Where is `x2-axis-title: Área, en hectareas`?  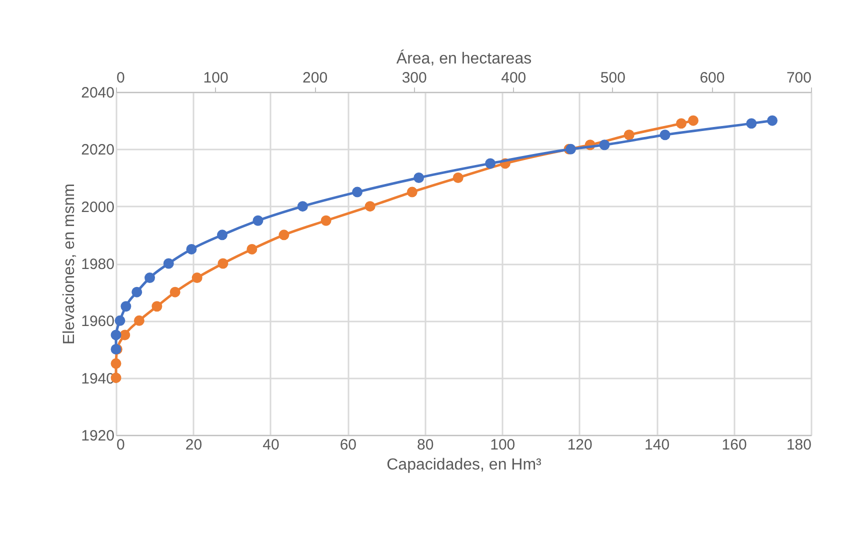 x2-axis-title: Área, en hectareas is located at coordinates (464, 59).